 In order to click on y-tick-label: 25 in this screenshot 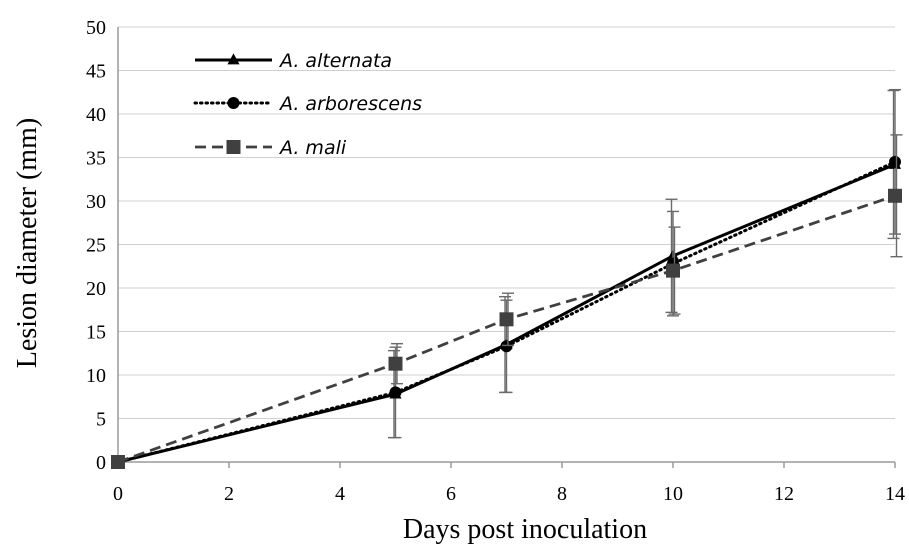, I will do `click(96, 246)`.